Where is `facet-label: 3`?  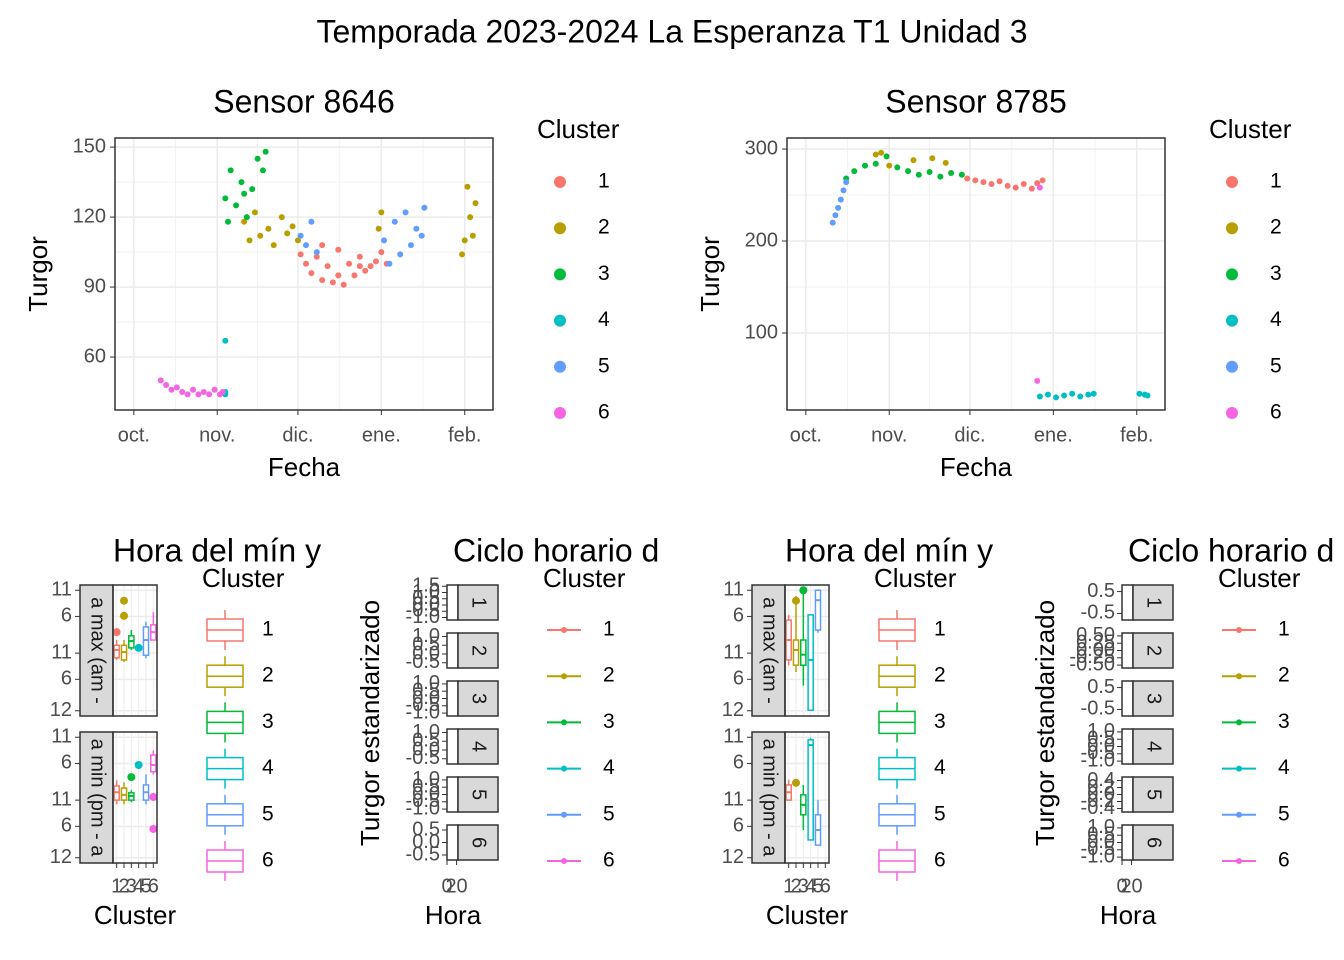
facet-label: 3 is located at coordinates (479, 698).